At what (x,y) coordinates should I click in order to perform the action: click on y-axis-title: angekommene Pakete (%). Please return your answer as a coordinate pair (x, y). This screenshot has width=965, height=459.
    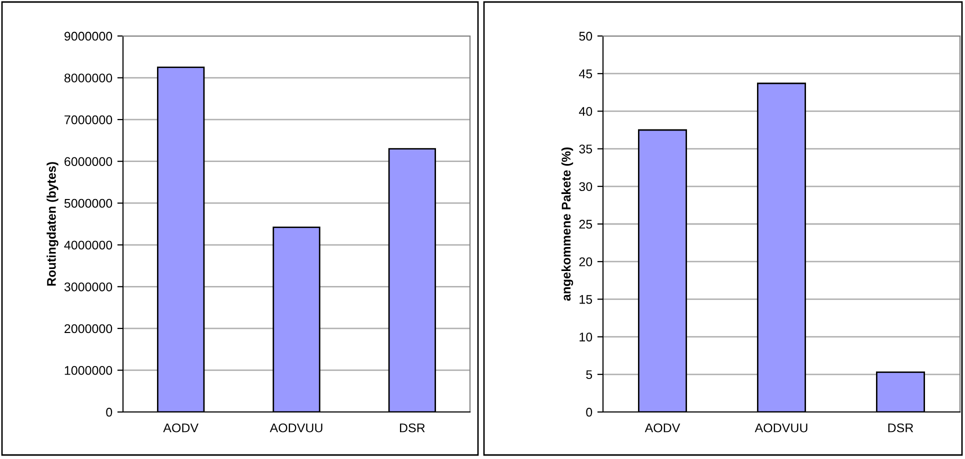
    Looking at the image, I should click on (567, 224).